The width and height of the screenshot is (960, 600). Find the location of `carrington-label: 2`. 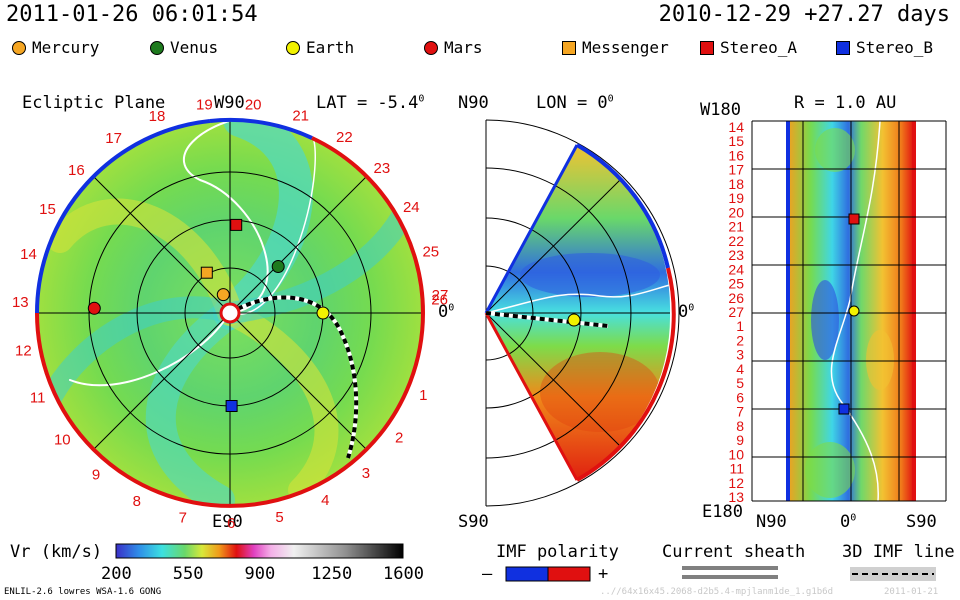

carrington-label: 2 is located at coordinates (399, 437).